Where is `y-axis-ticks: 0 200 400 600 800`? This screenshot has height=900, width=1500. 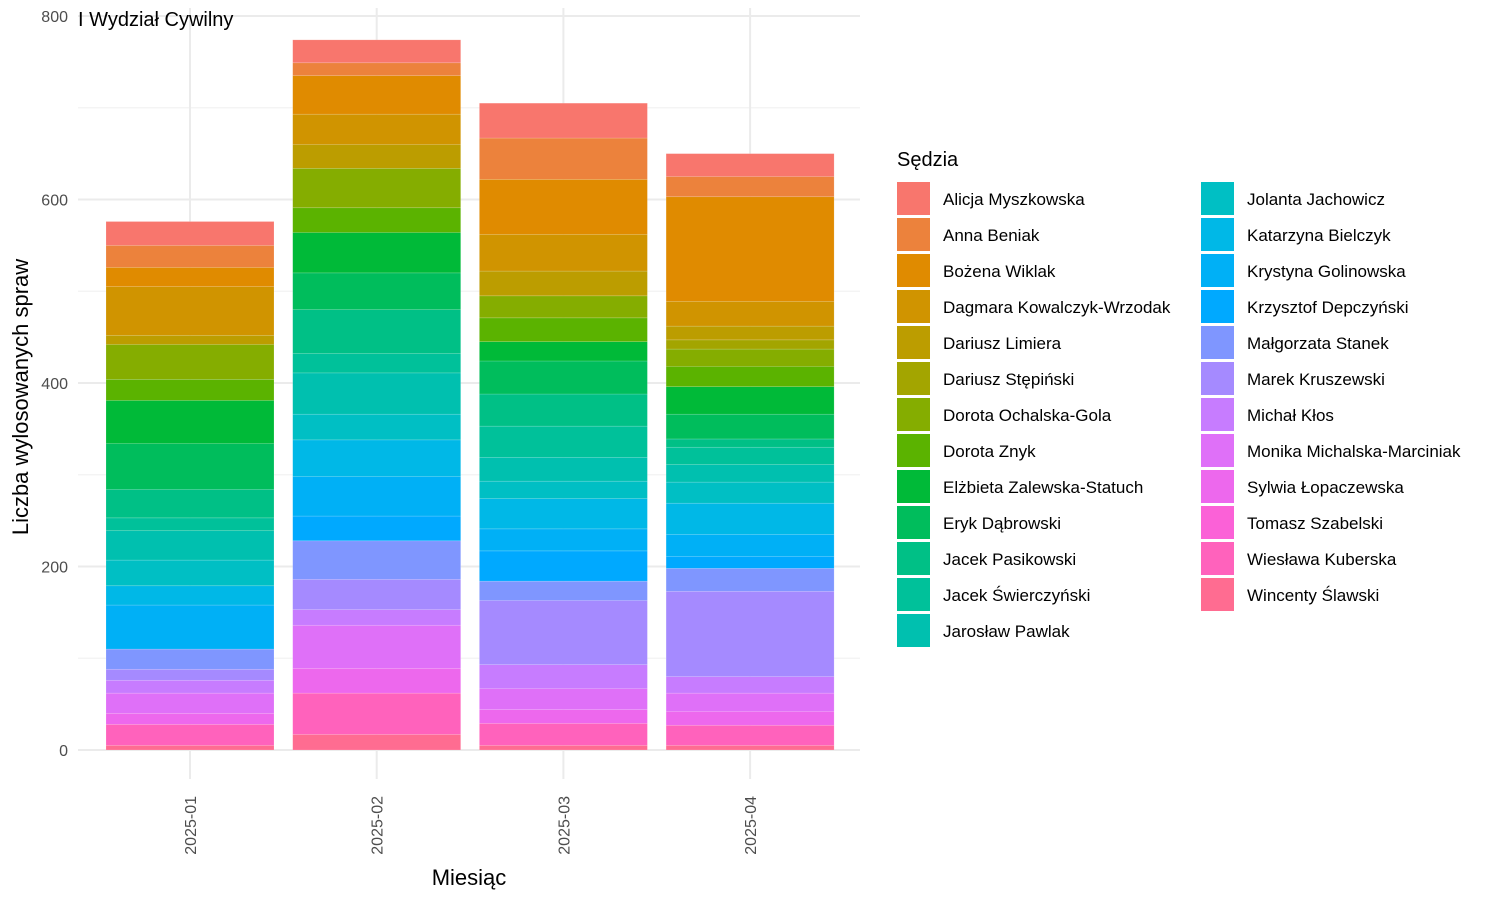
y-axis-ticks: 0 200 400 600 800 is located at coordinates (54, 384).